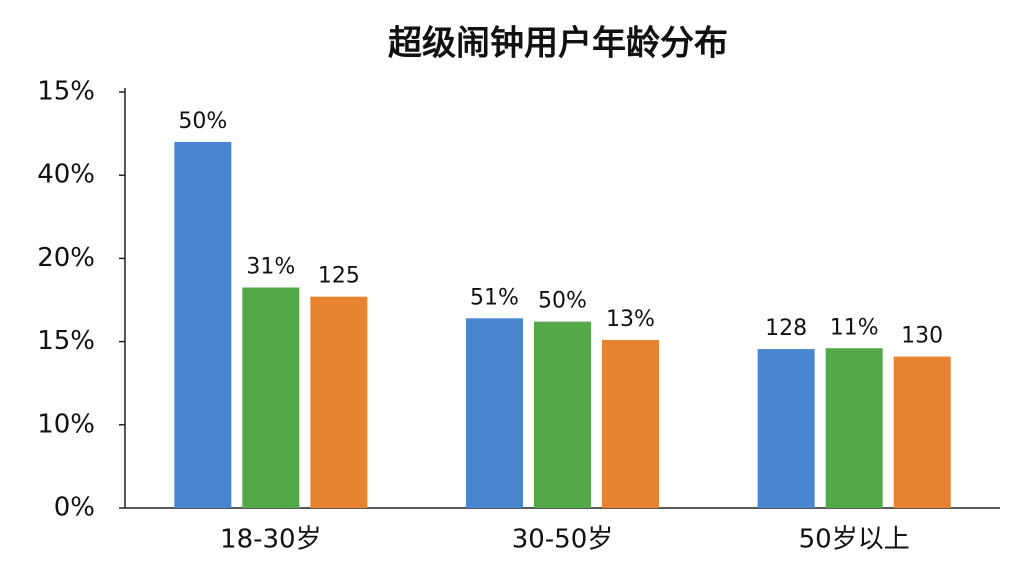 The width and height of the screenshot is (1024, 576). What do you see at coordinates (786, 328) in the screenshot?
I see `data-label: 128` at bounding box center [786, 328].